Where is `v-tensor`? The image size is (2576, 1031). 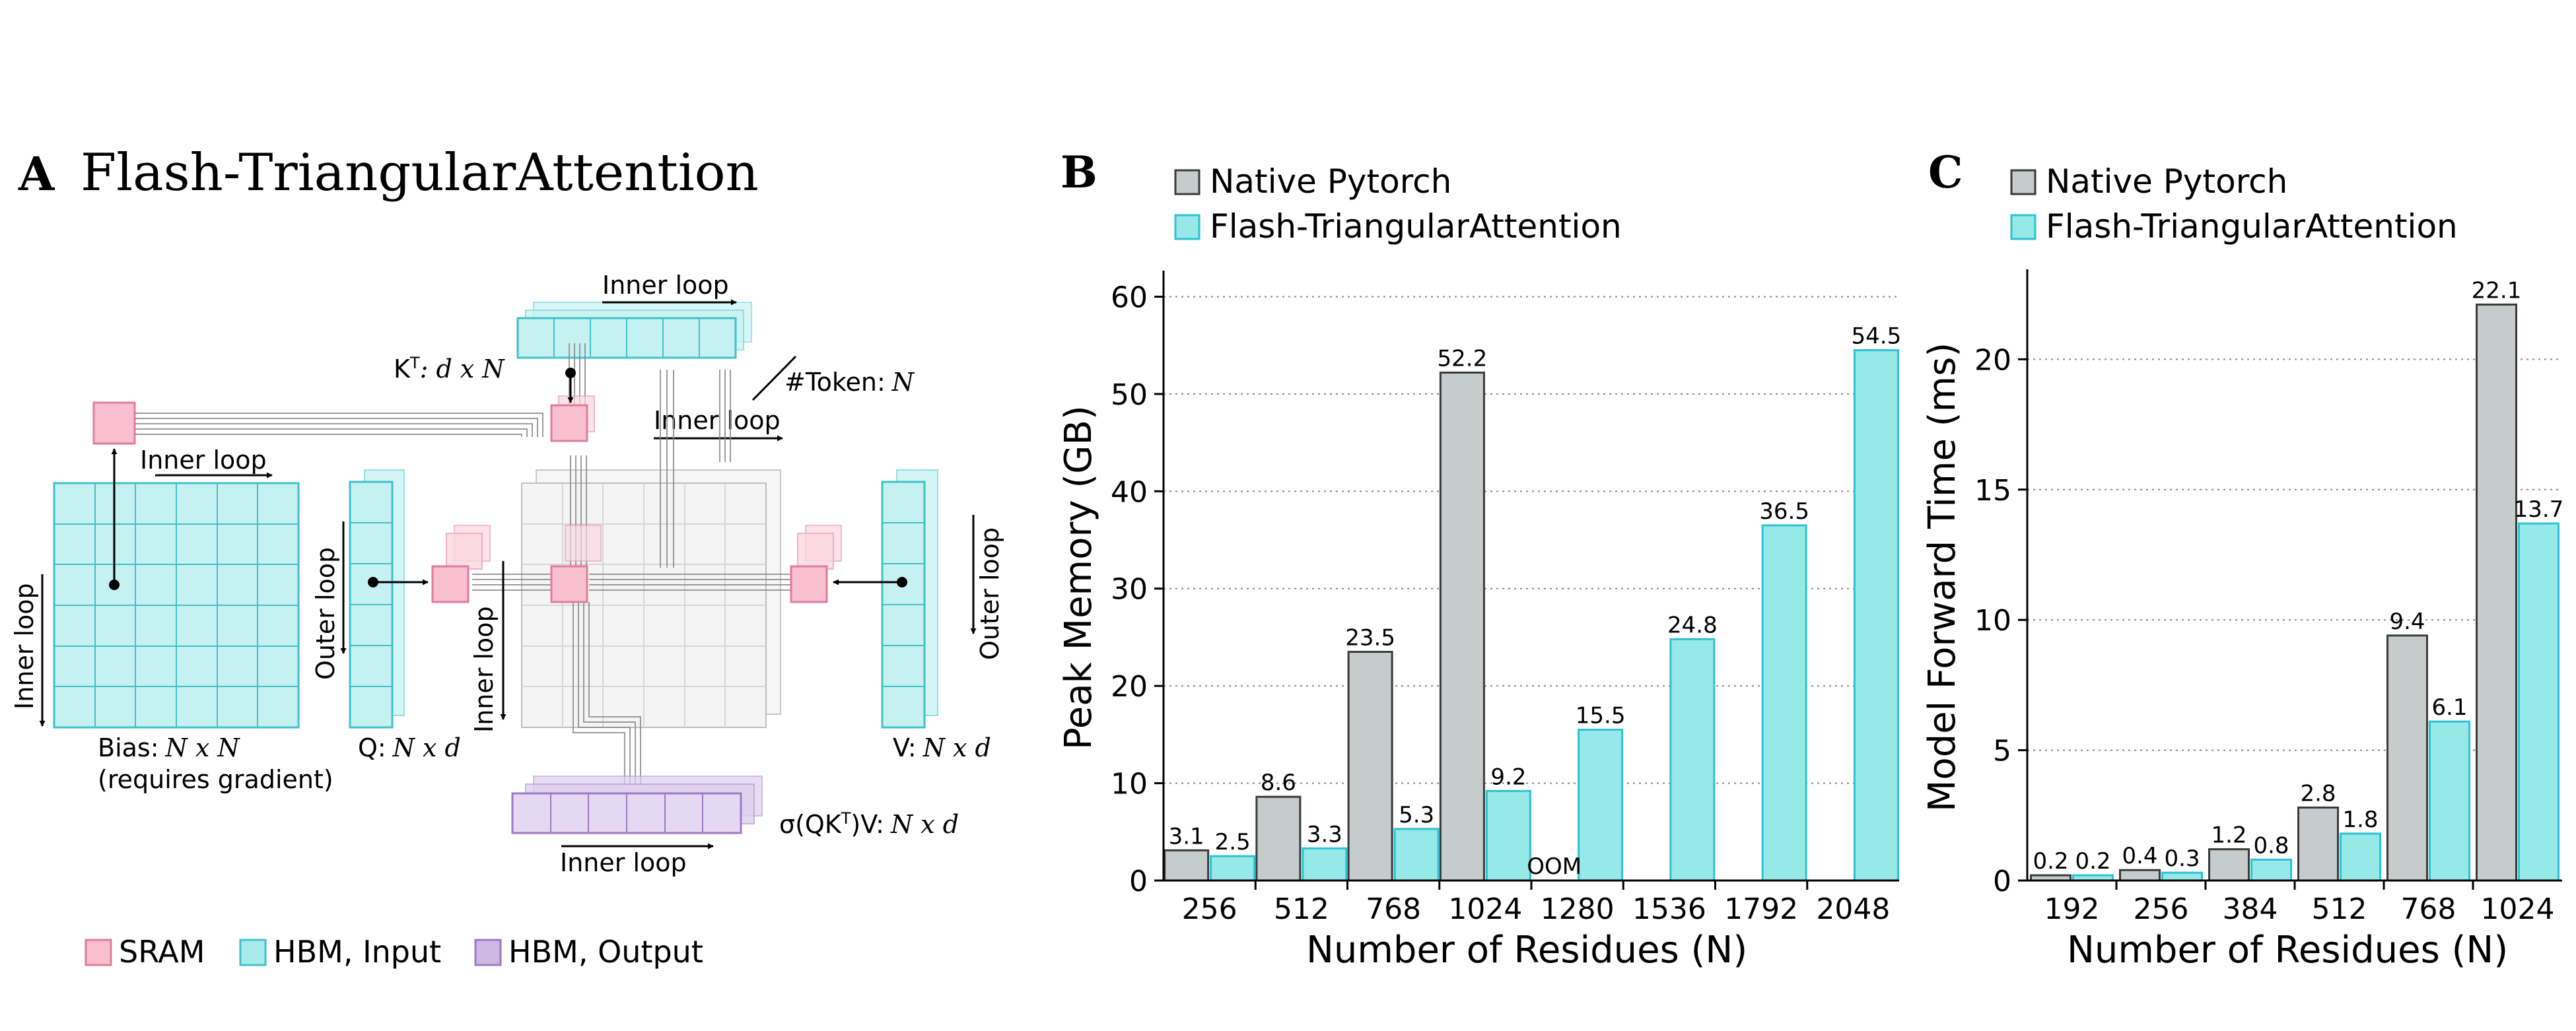
v-tensor is located at coordinates (910, 599).